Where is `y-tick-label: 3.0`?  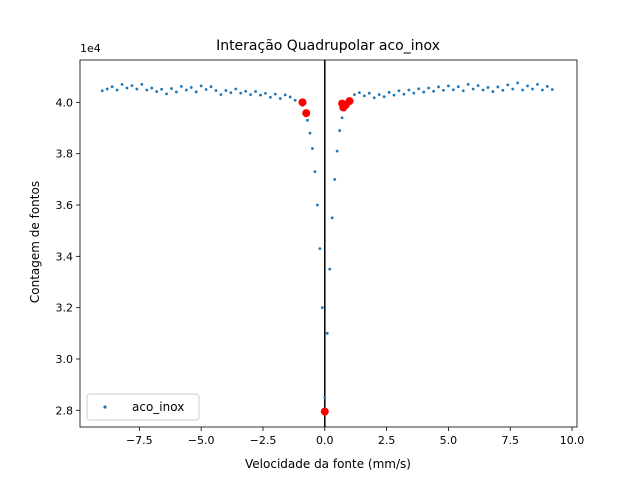 y-tick-label: 3.0 is located at coordinates (65, 359).